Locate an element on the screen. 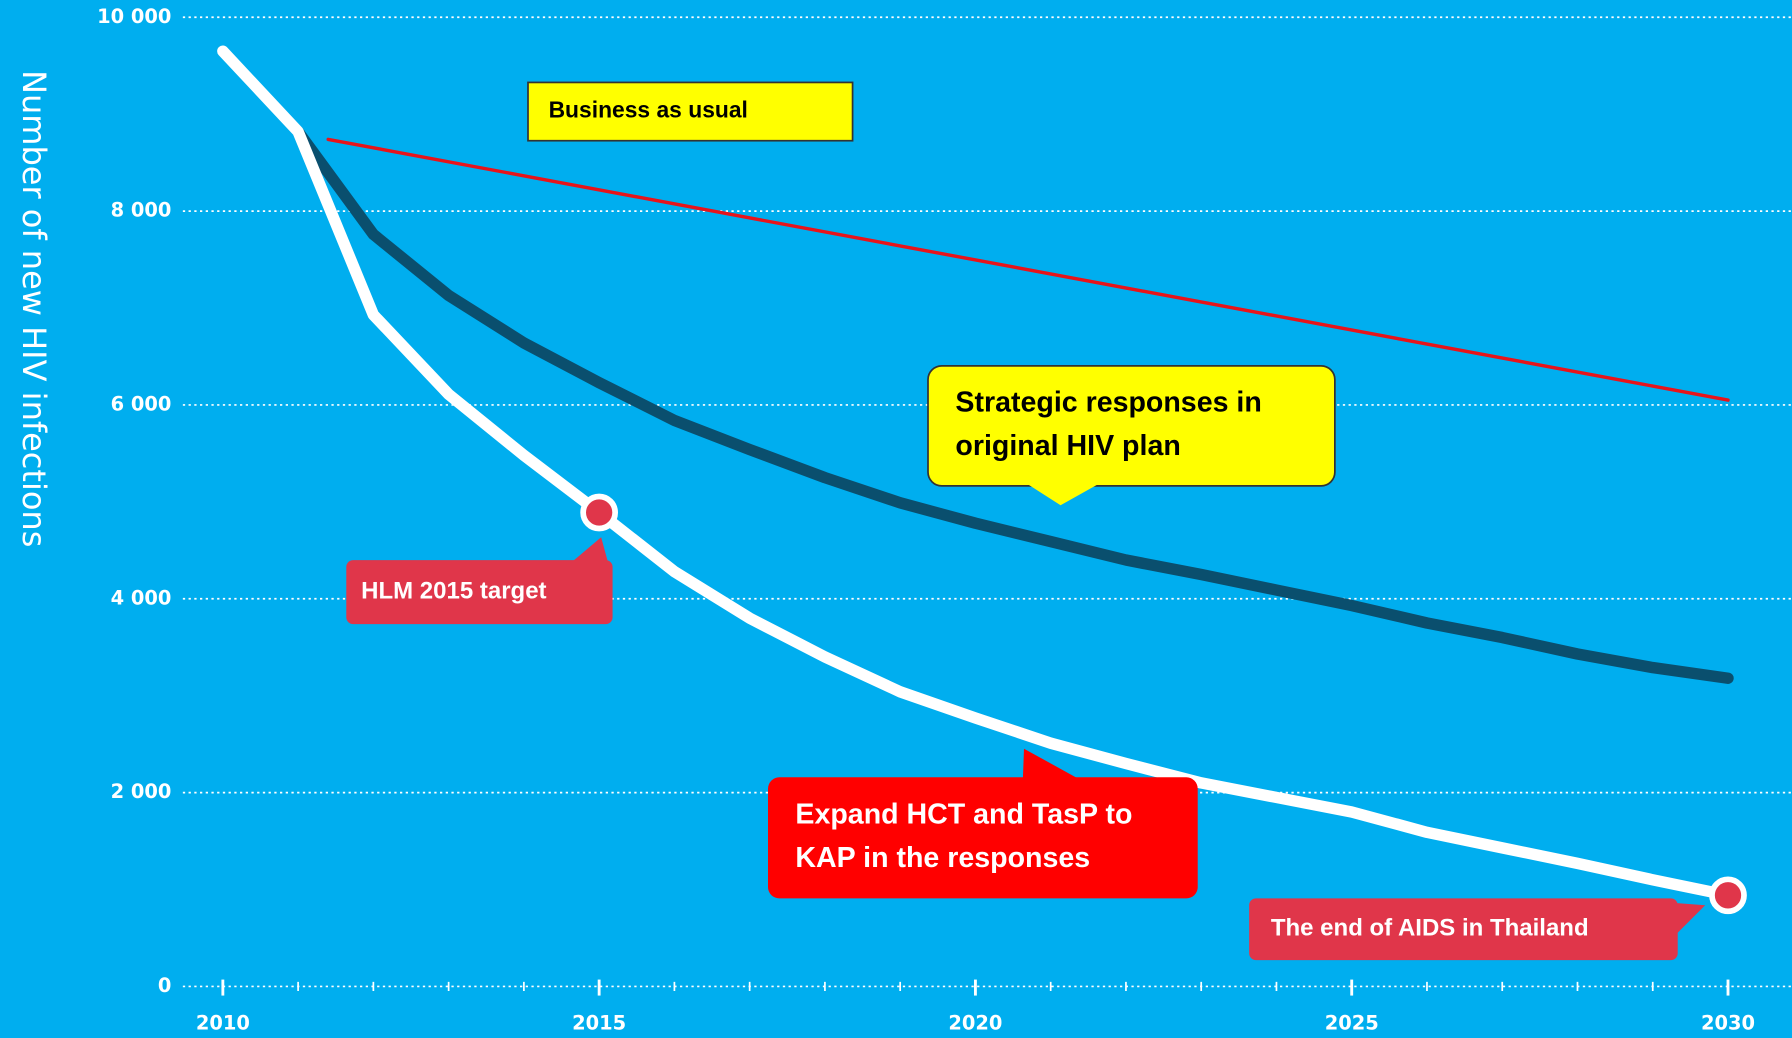 The image size is (1792, 1038). callout-text: Business as usual is located at coordinates (648, 110).